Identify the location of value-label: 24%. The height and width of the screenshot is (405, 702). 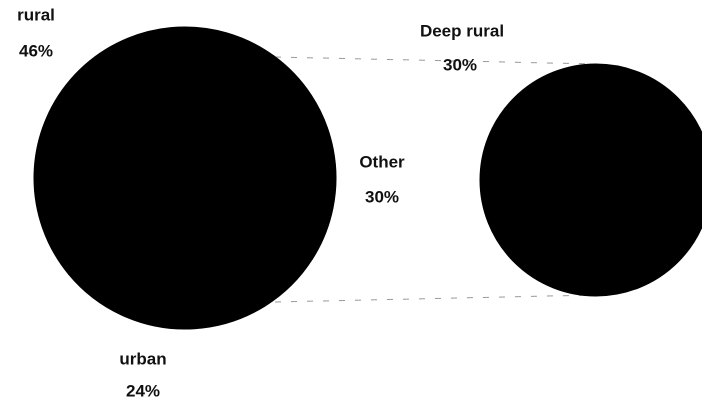
(143, 390).